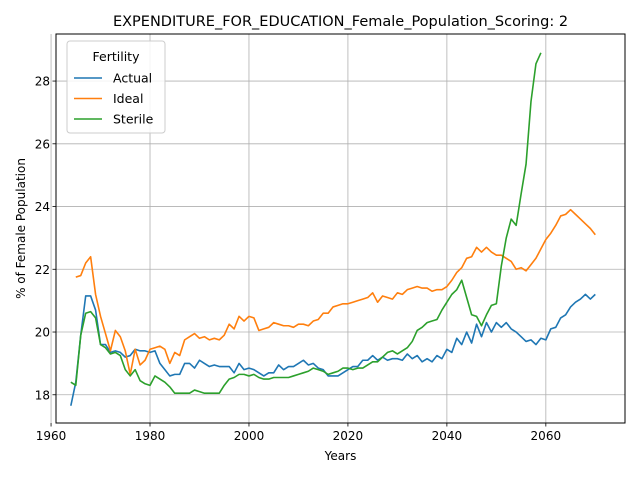 Image resolution: width=640 pixels, height=480 pixels. What do you see at coordinates (42, 395) in the screenshot?
I see `y-tick-label: 18` at bounding box center [42, 395].